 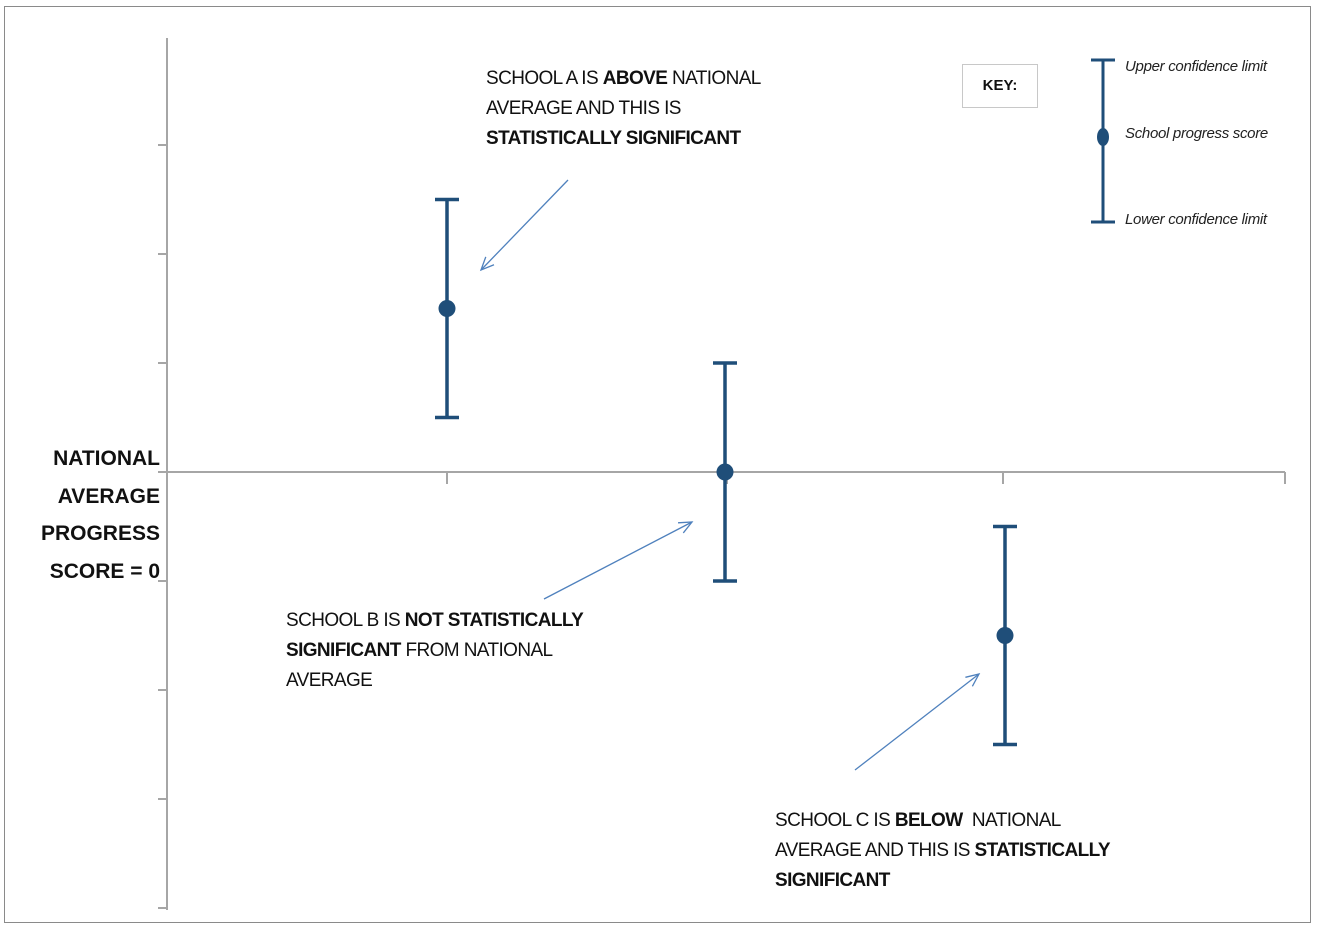 I want to click on arrow-school-a, so click(x=524, y=225).